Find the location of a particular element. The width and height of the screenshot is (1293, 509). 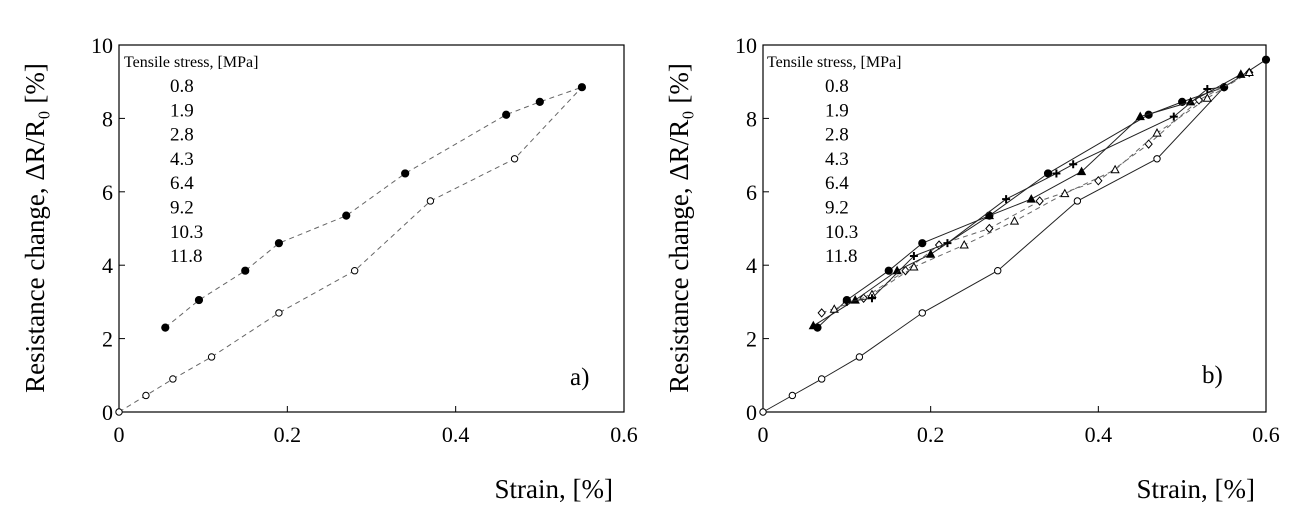

x-axis-title: Strain, [%] is located at coordinates (1196, 489).